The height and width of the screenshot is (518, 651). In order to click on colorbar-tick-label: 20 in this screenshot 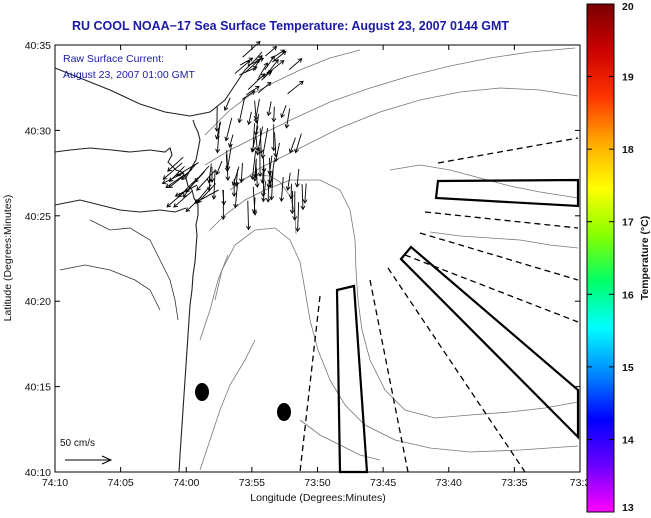, I will do `click(628, 7)`.